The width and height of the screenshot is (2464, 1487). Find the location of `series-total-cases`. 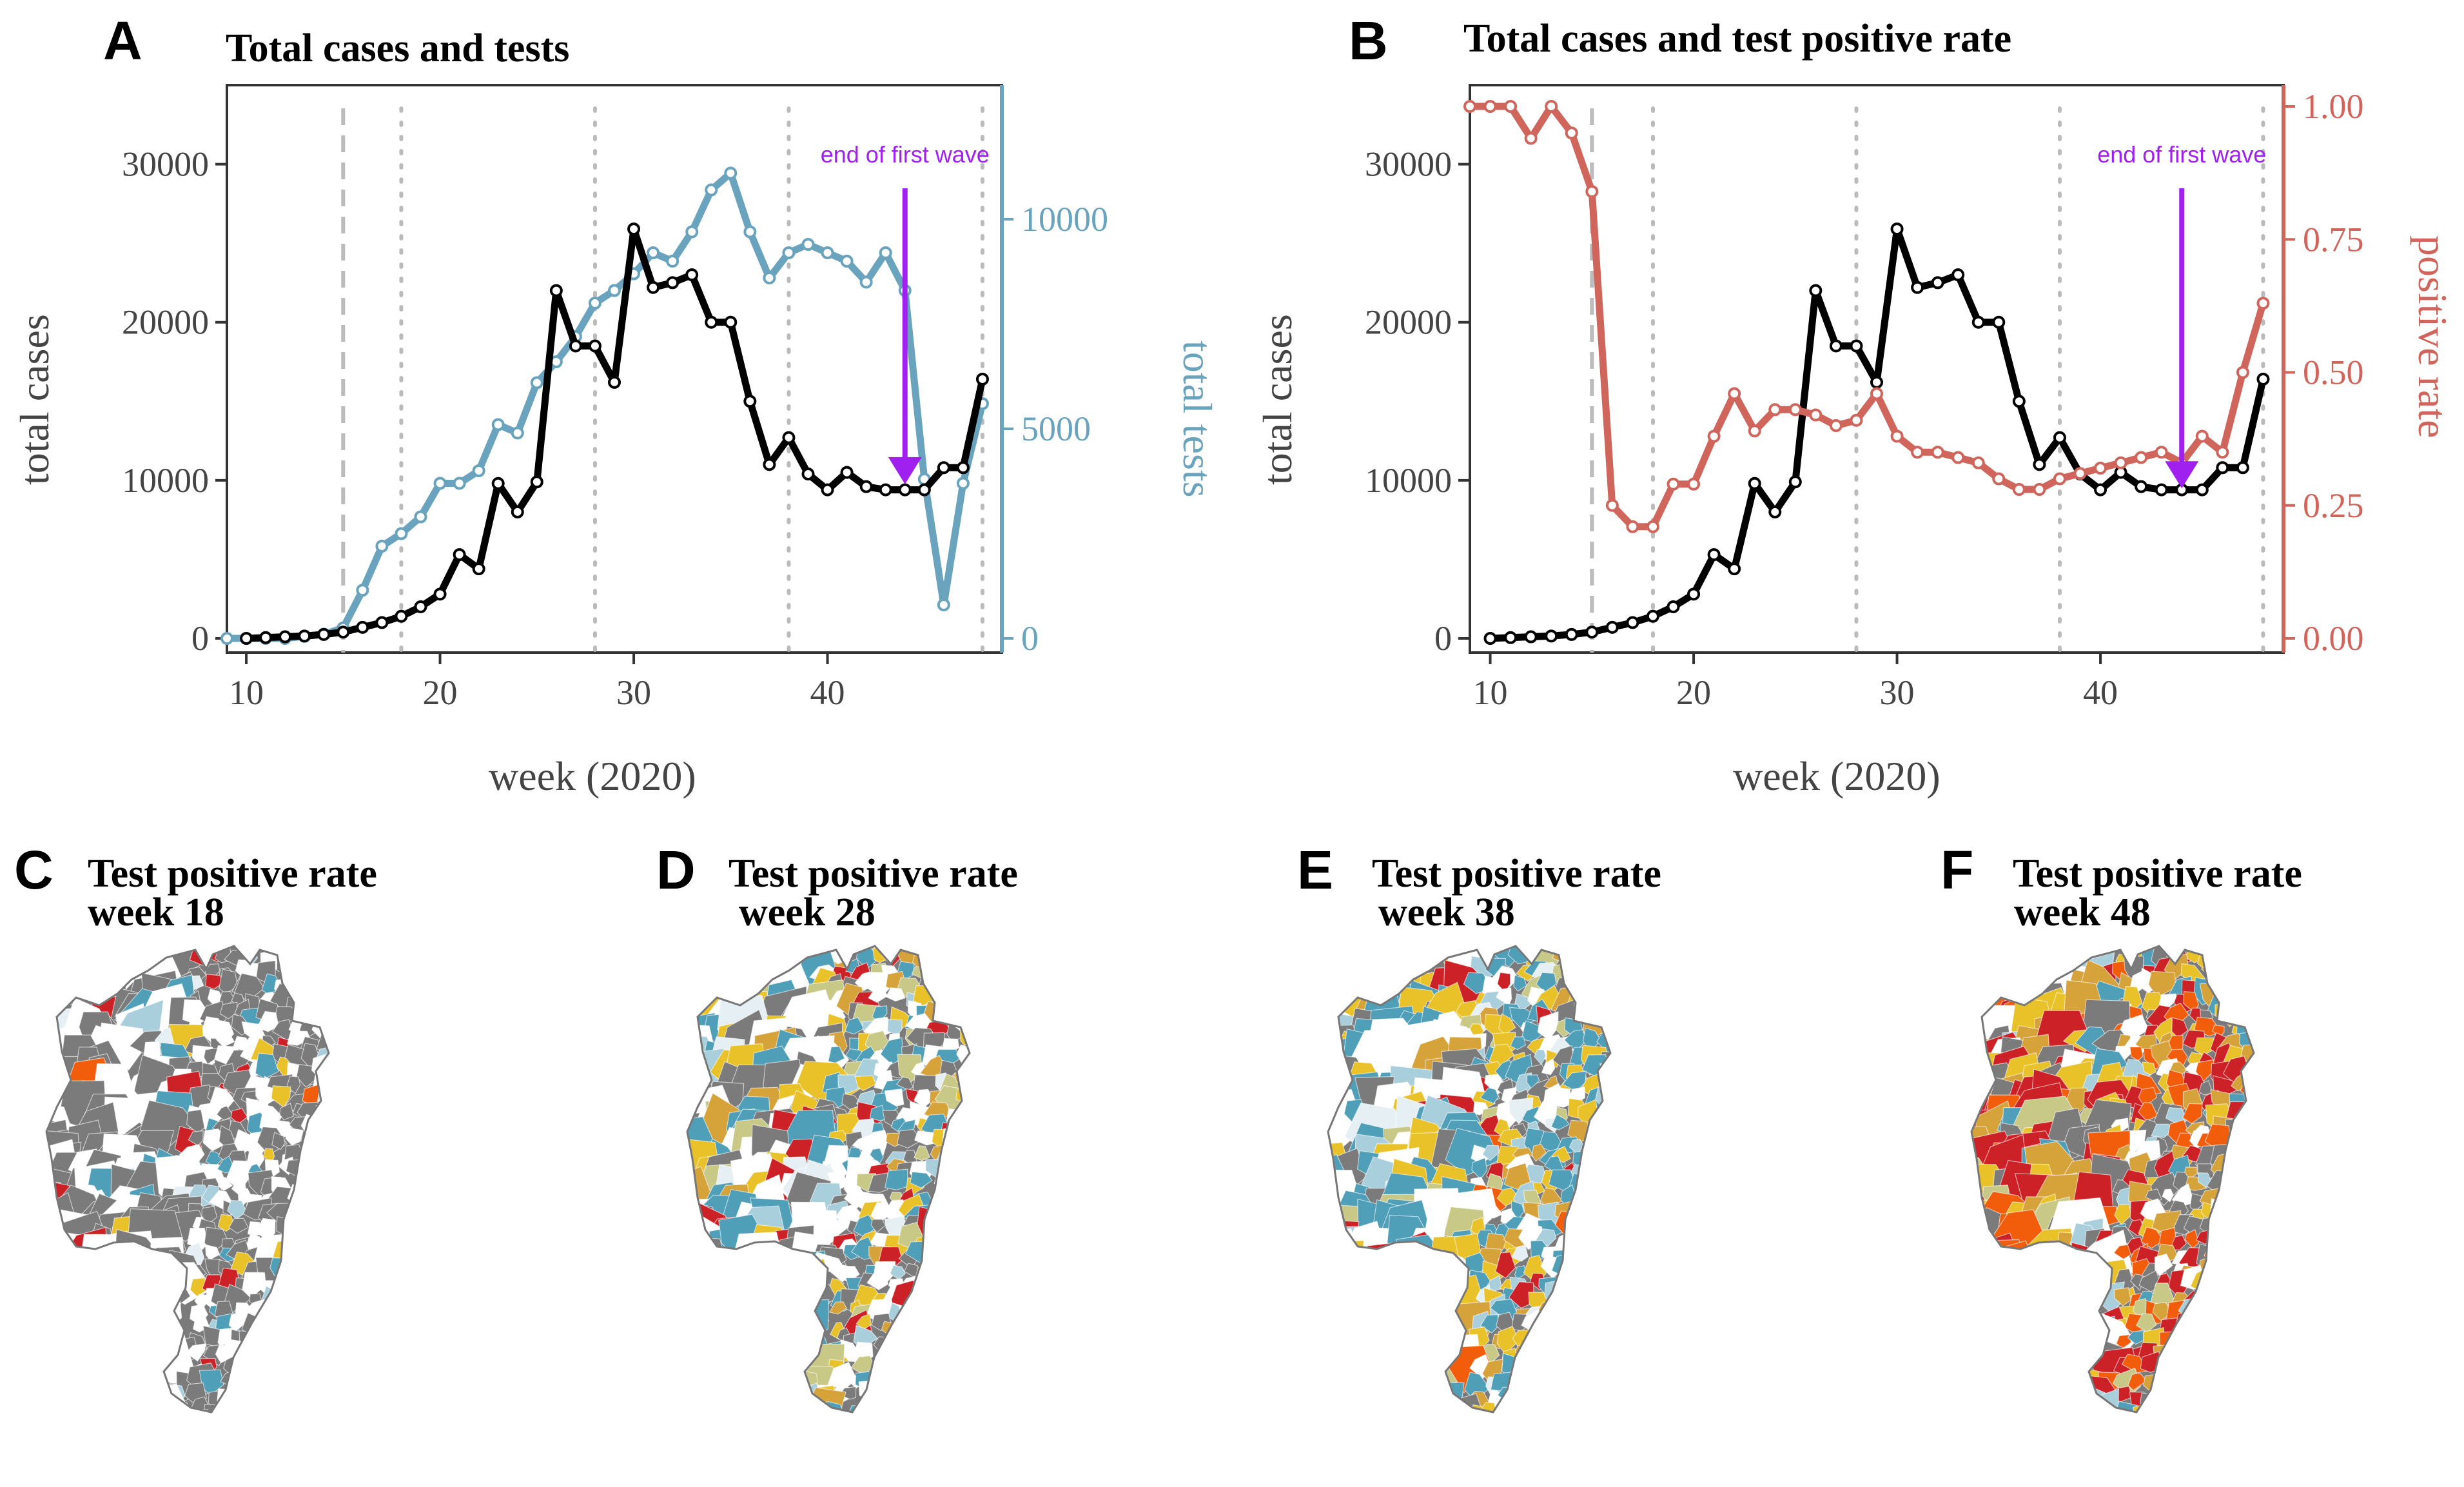

series-total-cases is located at coordinates (1876, 433).